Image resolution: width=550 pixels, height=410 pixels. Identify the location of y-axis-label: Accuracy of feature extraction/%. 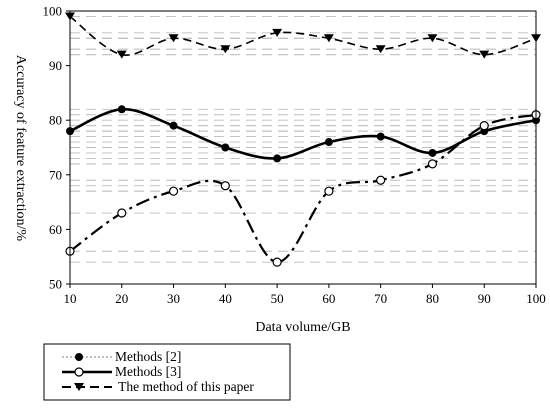
(20, 148).